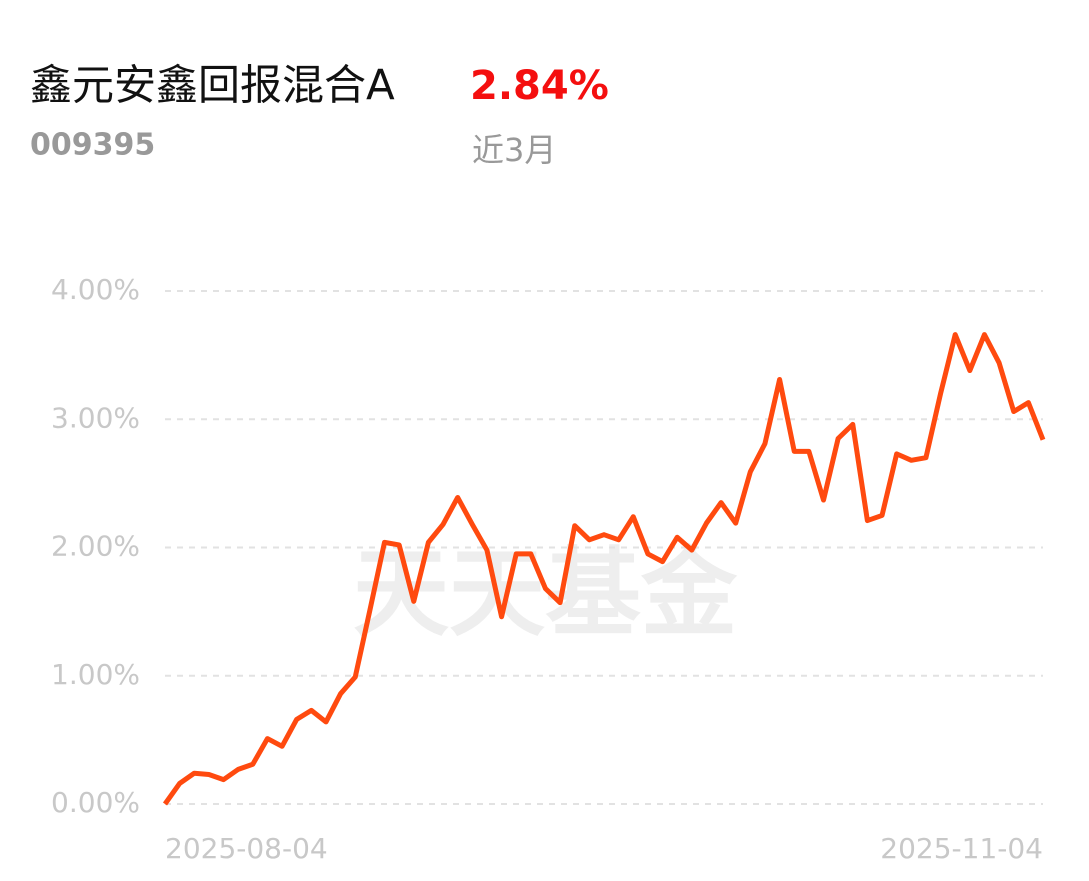 Image resolution: width=1089 pixels, height=881 pixels. Describe the element at coordinates (95, 417) in the screenshot. I see `y-tick-label: 3.00%` at that location.